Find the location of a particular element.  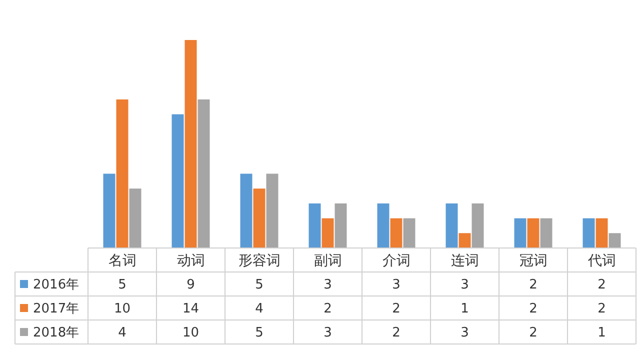

x-tick-label: 代词 is located at coordinates (601, 260).